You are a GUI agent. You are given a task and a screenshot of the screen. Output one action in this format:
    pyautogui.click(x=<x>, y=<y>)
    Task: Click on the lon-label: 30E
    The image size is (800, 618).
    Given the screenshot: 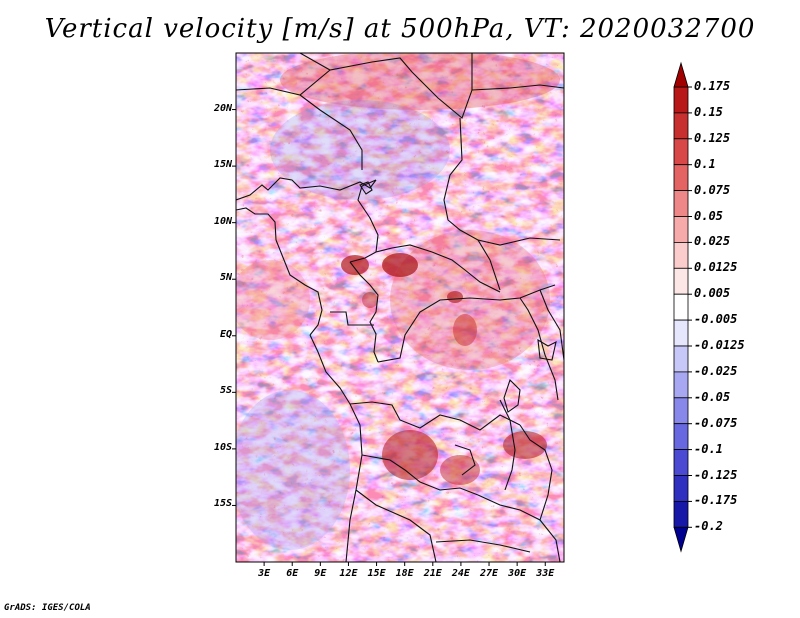 What is the action you would take?
    pyautogui.click(x=517, y=573)
    